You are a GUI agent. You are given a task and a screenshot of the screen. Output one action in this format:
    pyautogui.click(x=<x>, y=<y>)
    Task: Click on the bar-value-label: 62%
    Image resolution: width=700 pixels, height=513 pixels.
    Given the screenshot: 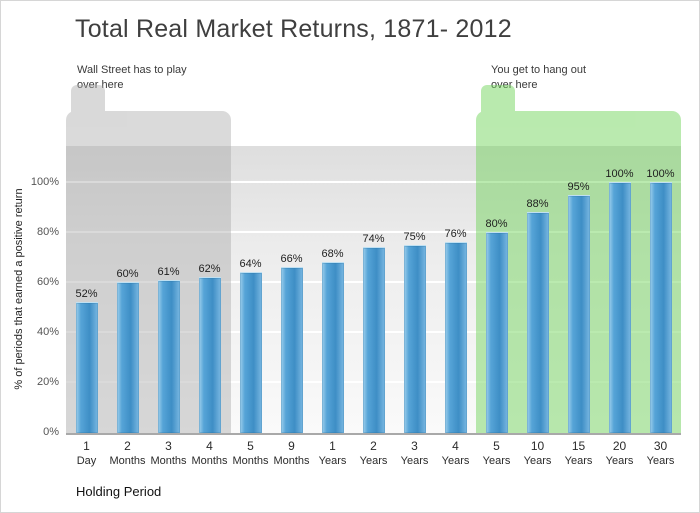 What is the action you would take?
    pyautogui.click(x=209, y=269)
    